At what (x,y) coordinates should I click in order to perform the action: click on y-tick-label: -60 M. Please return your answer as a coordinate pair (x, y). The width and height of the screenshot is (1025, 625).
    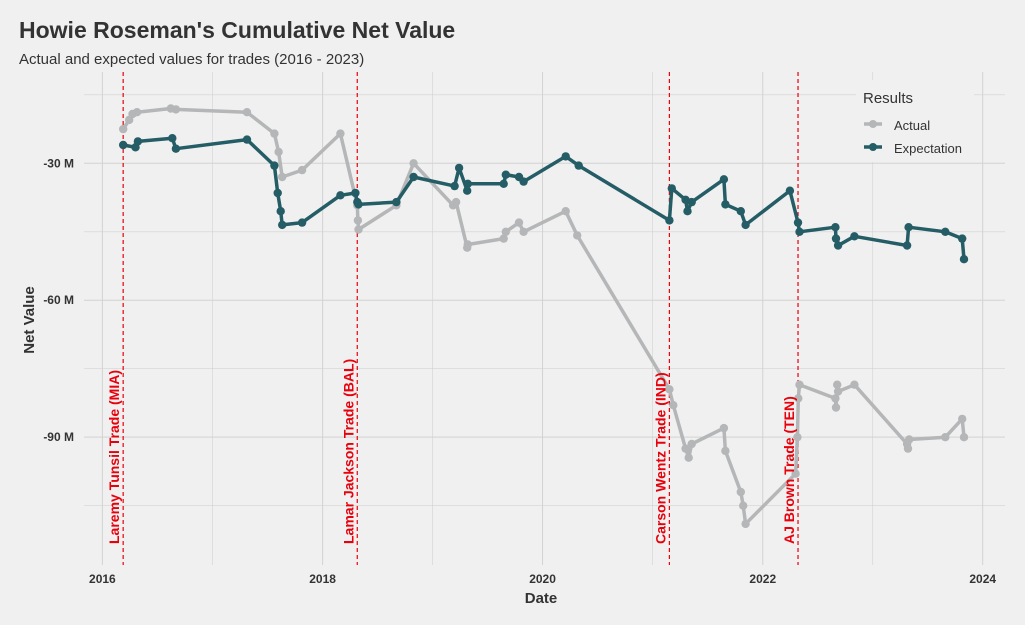
    Looking at the image, I should click on (58, 300).